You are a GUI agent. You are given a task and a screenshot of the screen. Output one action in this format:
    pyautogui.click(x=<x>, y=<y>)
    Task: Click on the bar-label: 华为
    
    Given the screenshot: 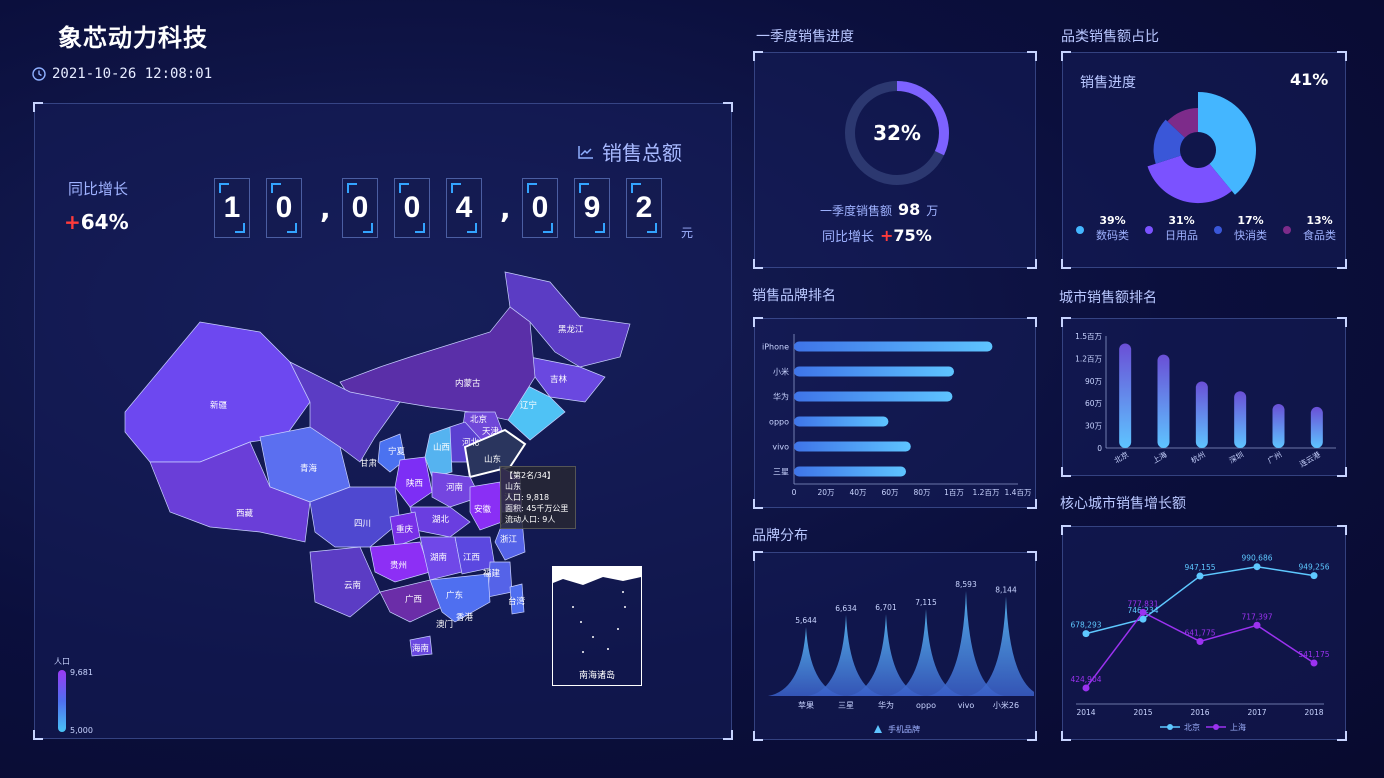 What is the action you would take?
    pyautogui.click(x=781, y=397)
    